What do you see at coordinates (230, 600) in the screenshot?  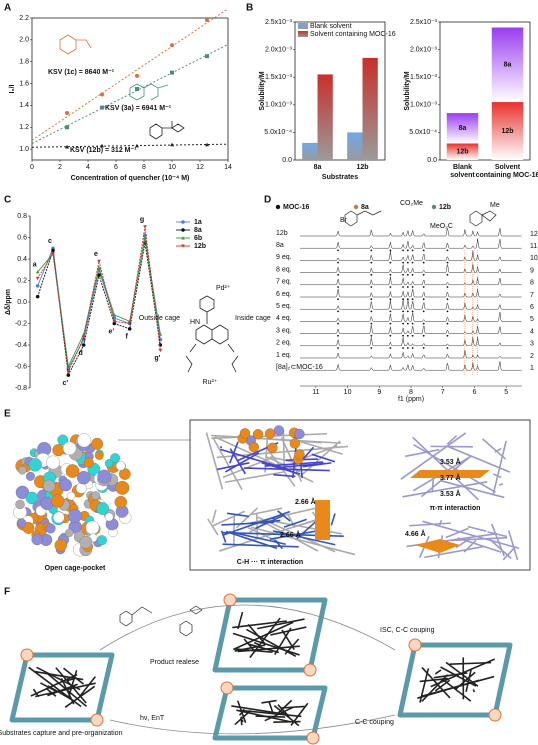 I see `pd-node` at bounding box center [230, 600].